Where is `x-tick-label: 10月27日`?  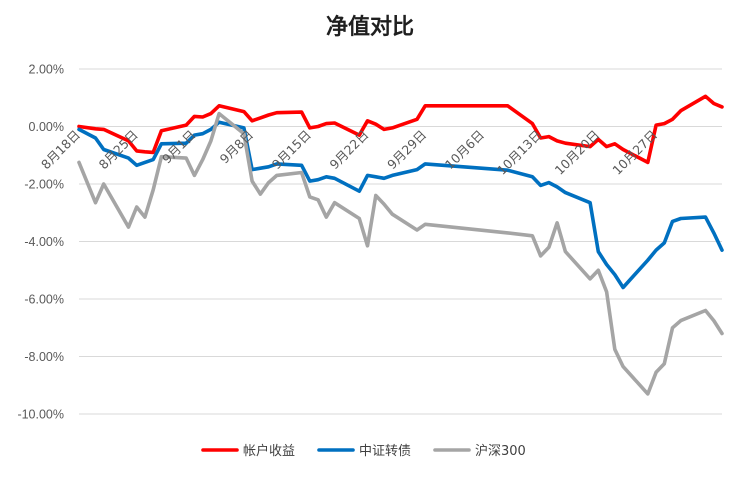 x-tick-label: 10月27日 is located at coordinates (634, 152).